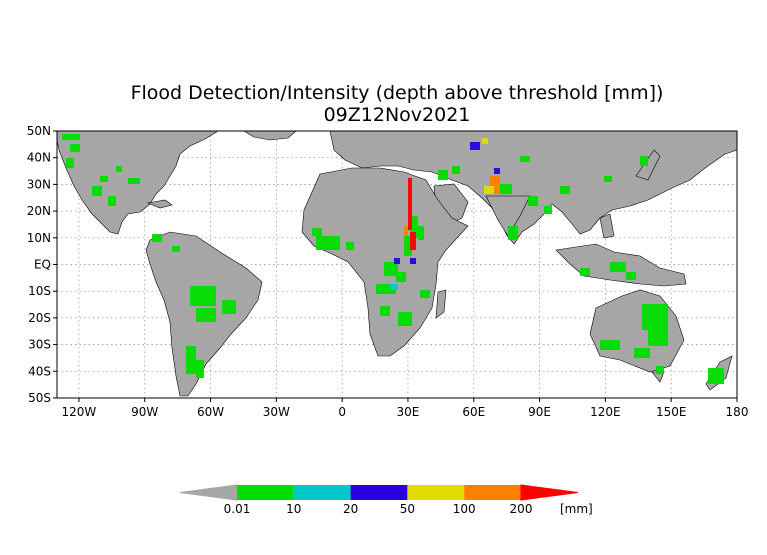  What do you see at coordinates (39, 184) in the screenshot?
I see `lat-tick-label: 30N` at bounding box center [39, 184].